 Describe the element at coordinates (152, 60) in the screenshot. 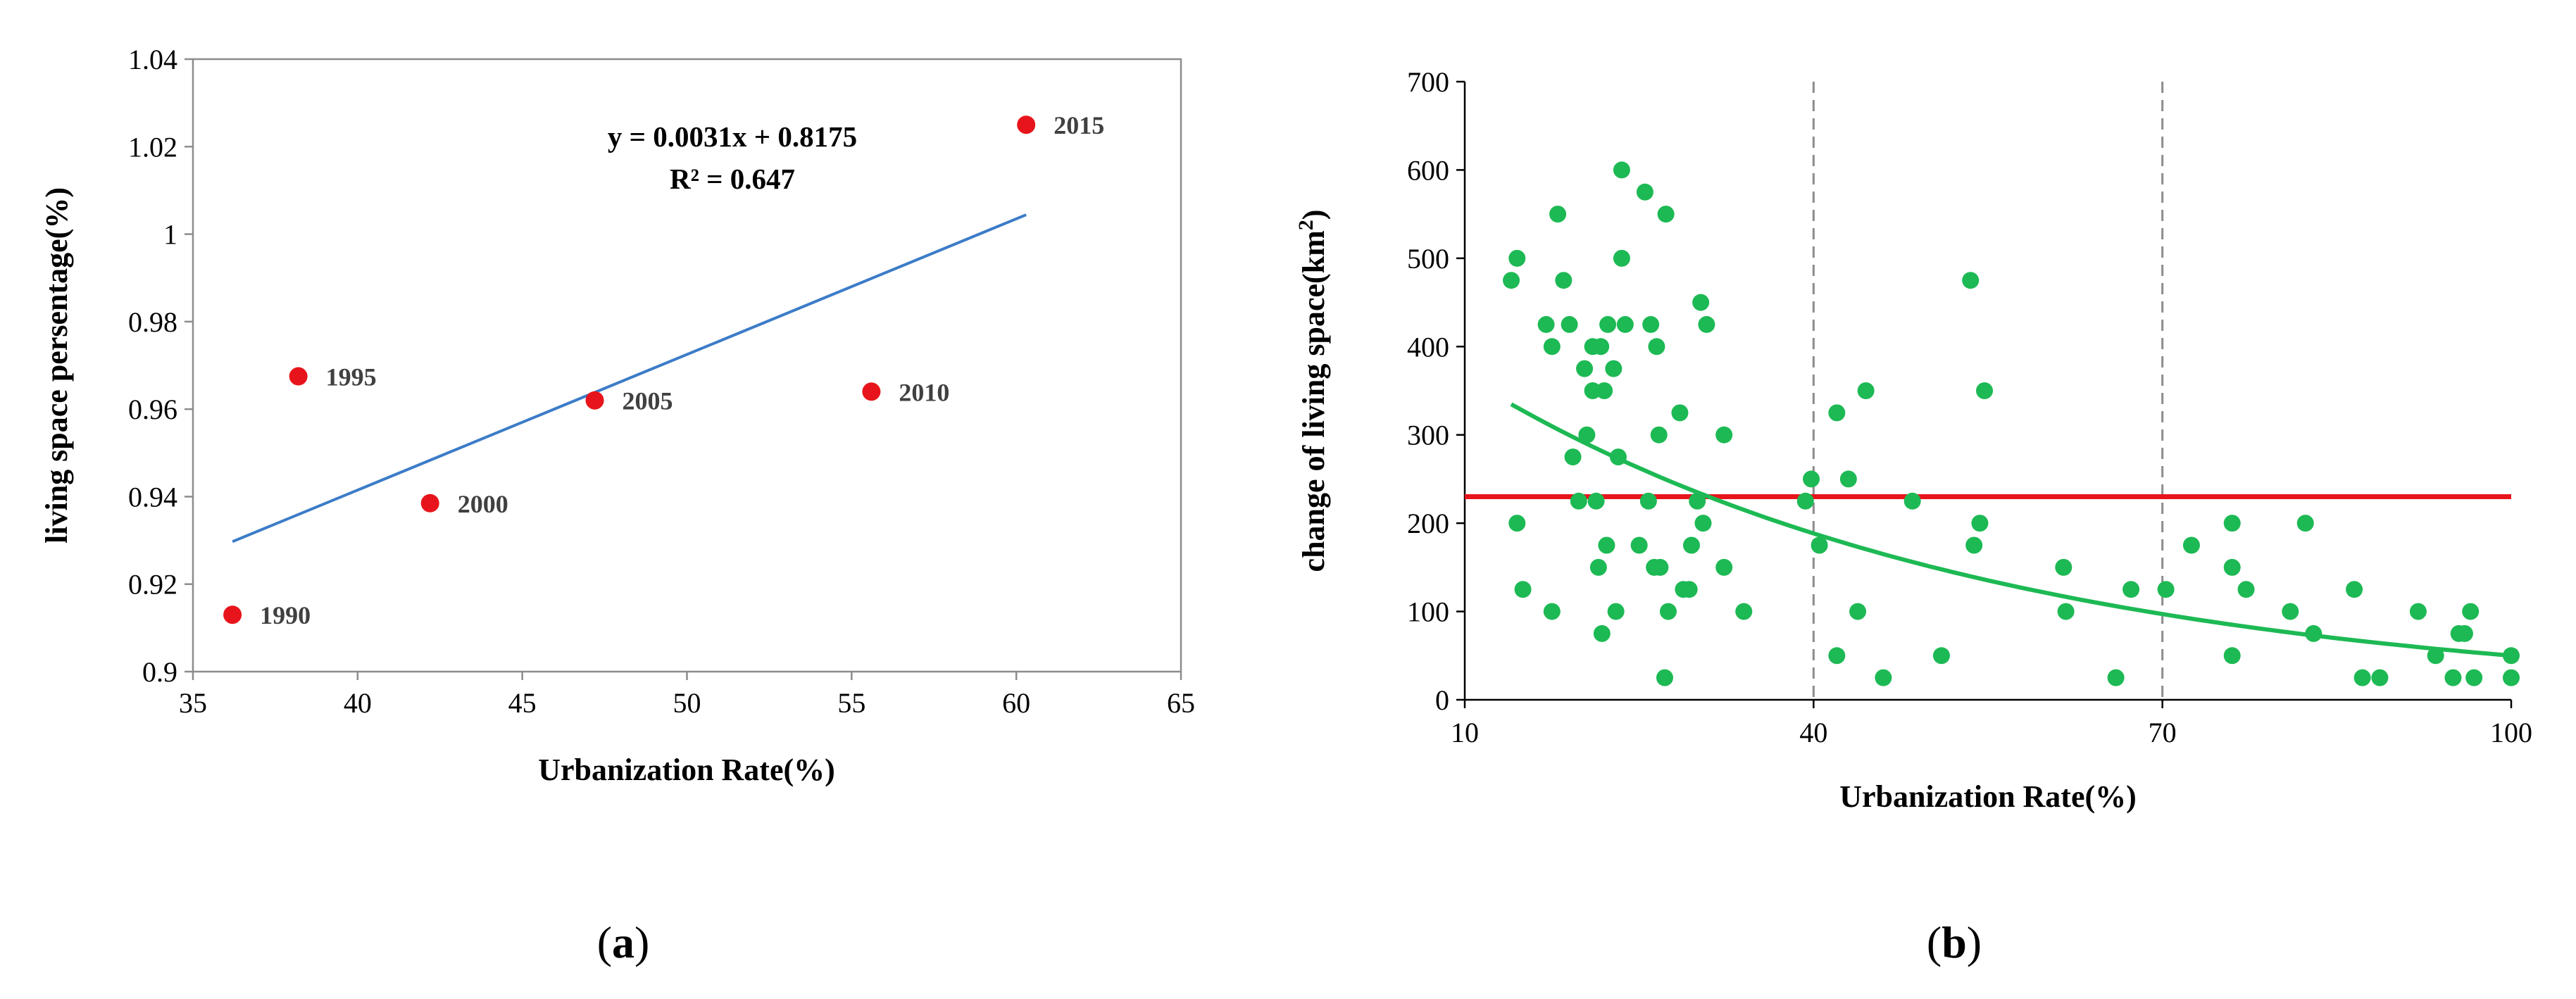

I see `chart-a-y-tick-label: 1.04` at that location.